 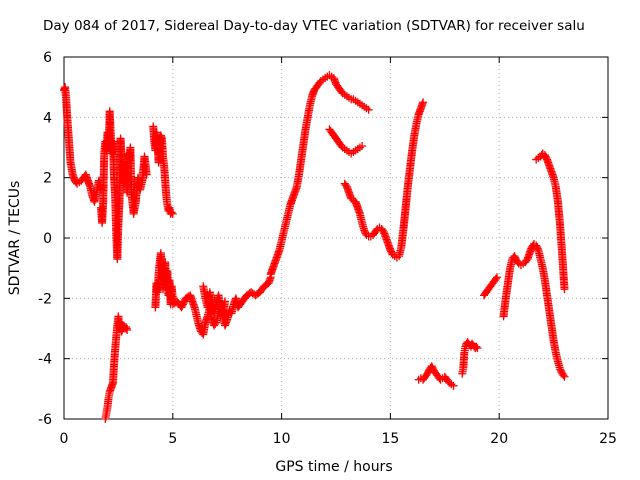 I want to click on y-tick-label: -6, so click(x=45, y=420).